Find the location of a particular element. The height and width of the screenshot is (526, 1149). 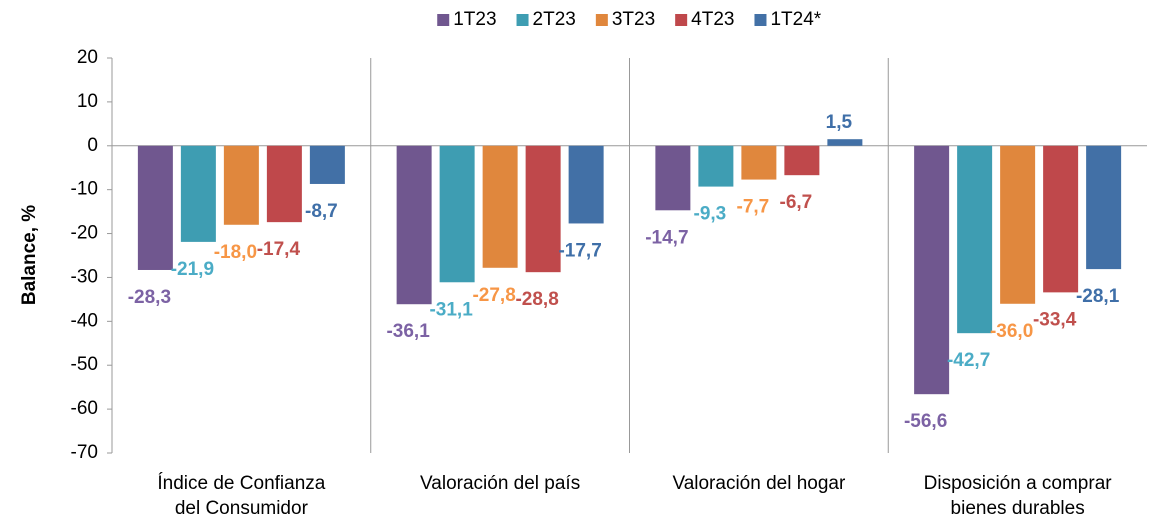

y-tick-label: 10 is located at coordinates (87, 101).